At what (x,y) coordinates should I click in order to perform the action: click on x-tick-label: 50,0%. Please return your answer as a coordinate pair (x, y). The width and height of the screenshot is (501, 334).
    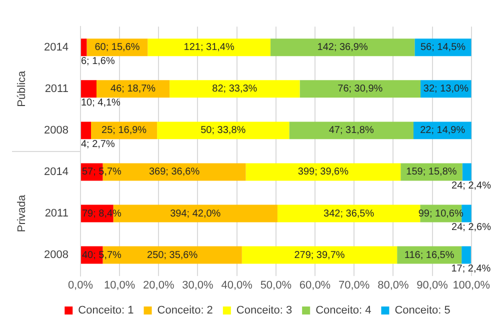
    Looking at the image, I should click on (276, 285).